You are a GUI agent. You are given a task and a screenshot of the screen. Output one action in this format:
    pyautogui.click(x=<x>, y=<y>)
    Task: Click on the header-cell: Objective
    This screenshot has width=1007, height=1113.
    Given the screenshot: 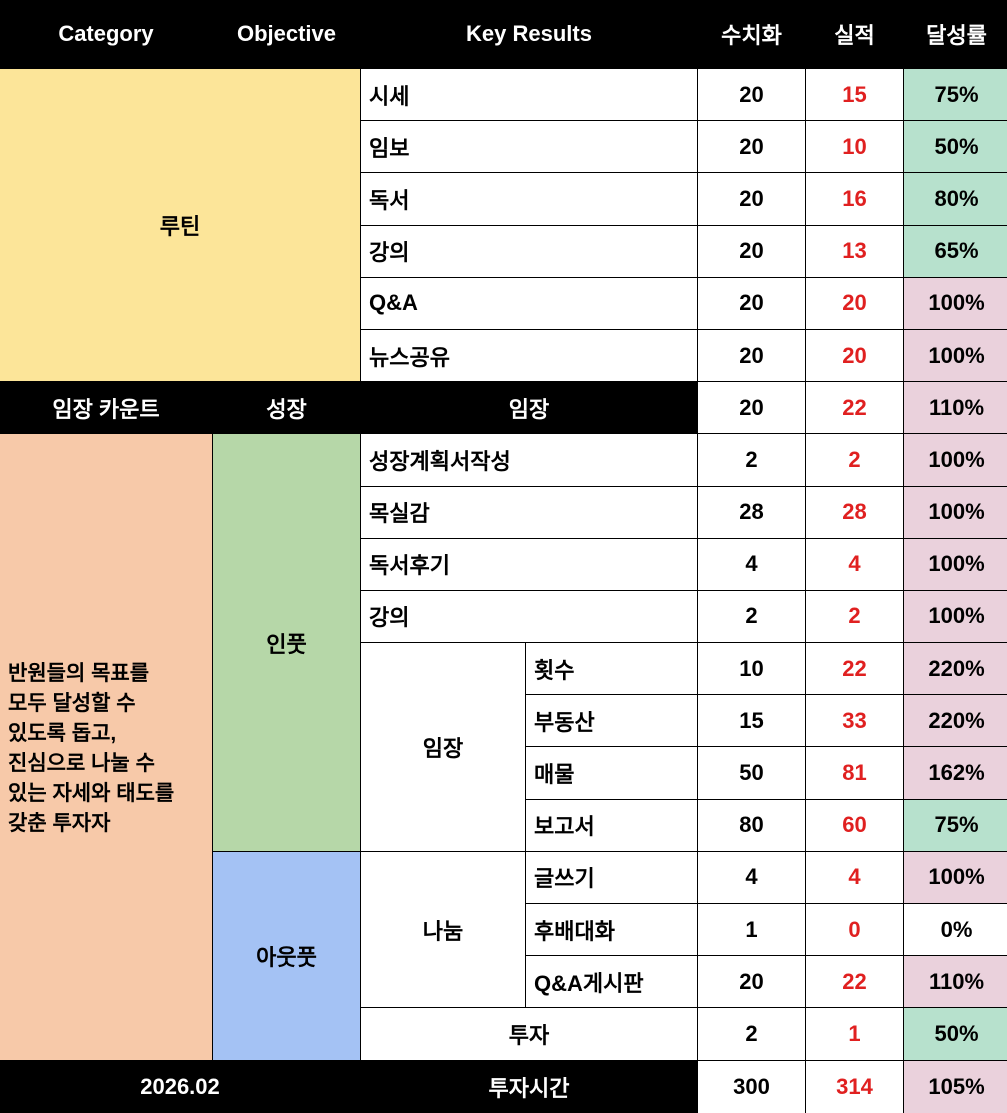 What is the action you would take?
    pyautogui.click(x=286, y=34)
    